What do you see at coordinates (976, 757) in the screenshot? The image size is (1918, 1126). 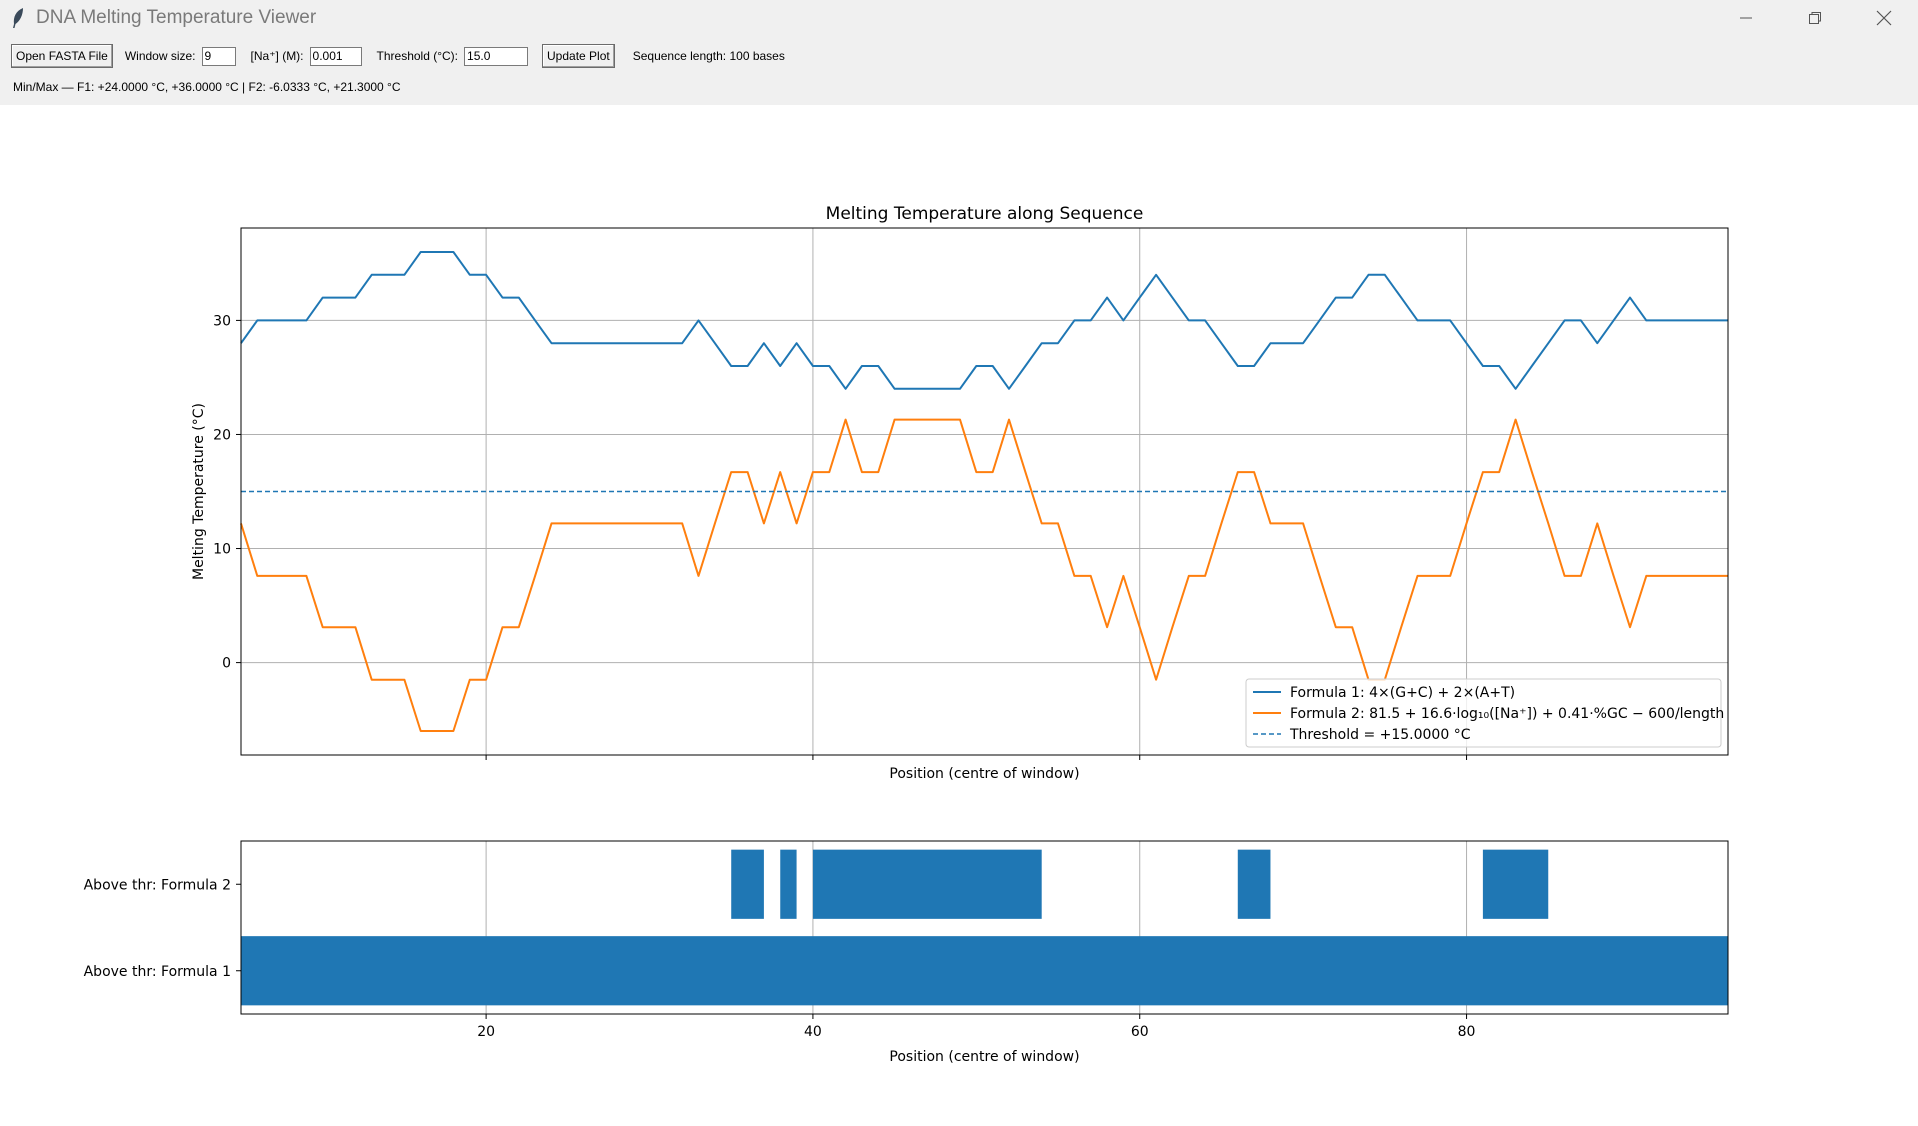 I see `top-chart-xticks` at bounding box center [976, 757].